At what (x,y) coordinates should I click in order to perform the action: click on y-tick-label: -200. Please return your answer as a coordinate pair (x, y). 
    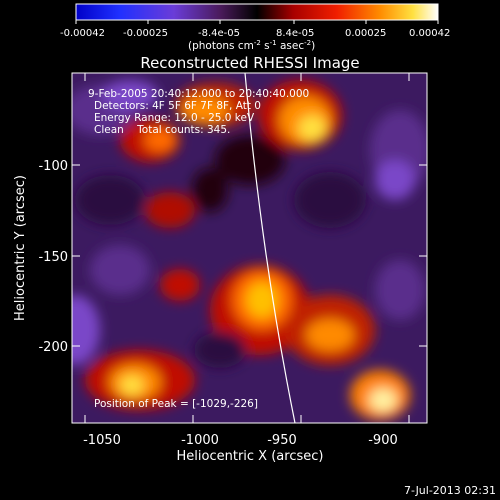
    Looking at the image, I should click on (53, 347).